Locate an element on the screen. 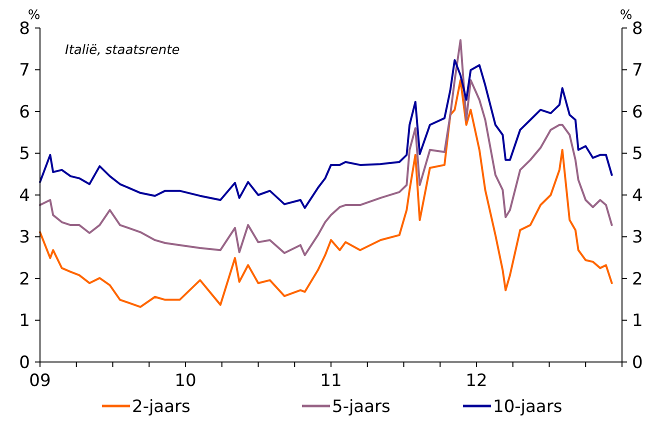  y2-tick-label: 4 is located at coordinates (637, 196).